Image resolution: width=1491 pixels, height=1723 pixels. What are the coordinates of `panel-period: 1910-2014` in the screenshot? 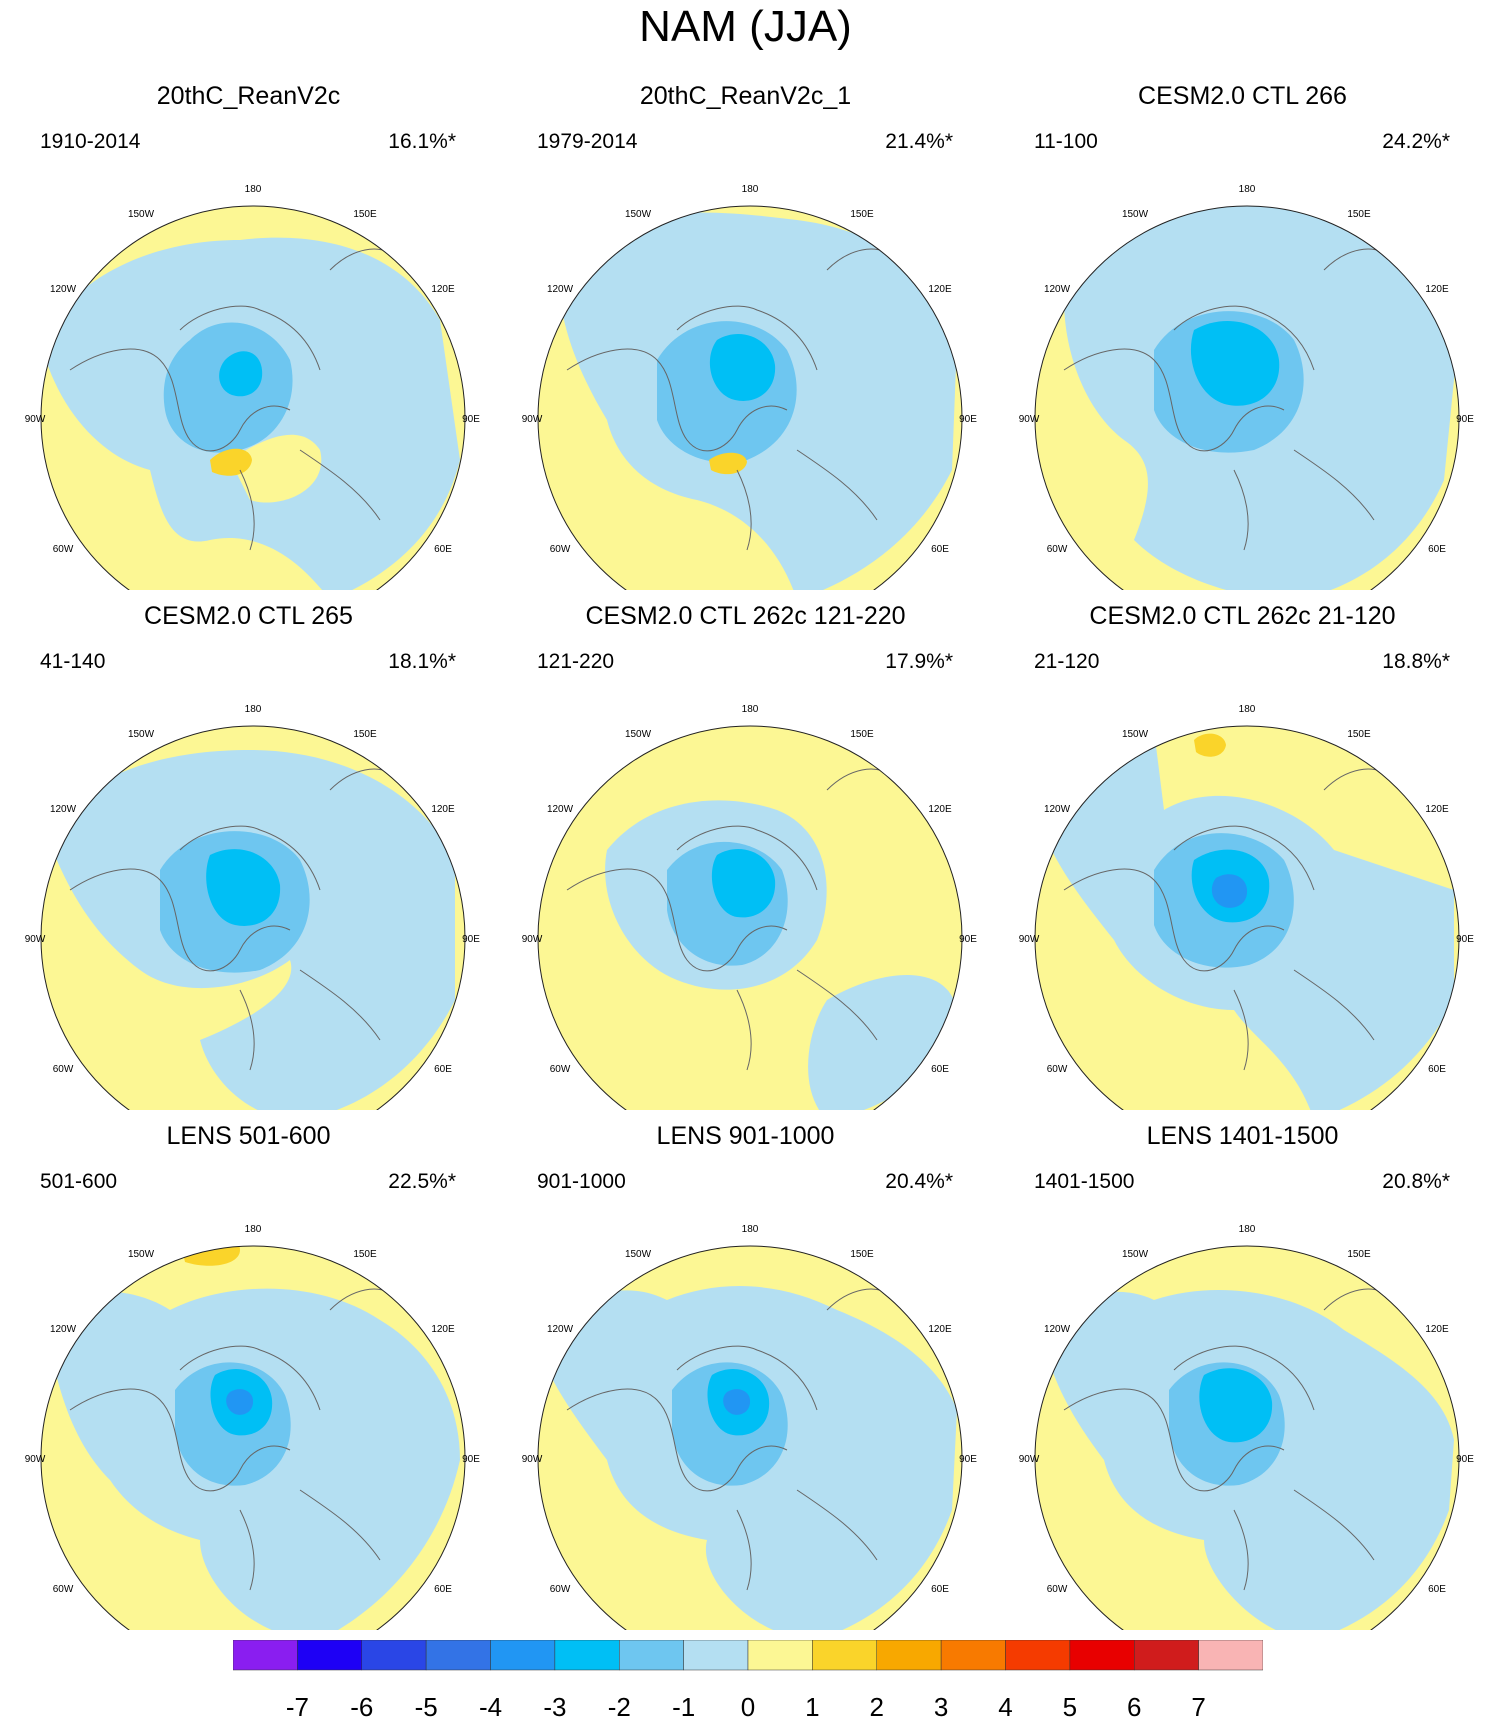 It's located at (90, 141).